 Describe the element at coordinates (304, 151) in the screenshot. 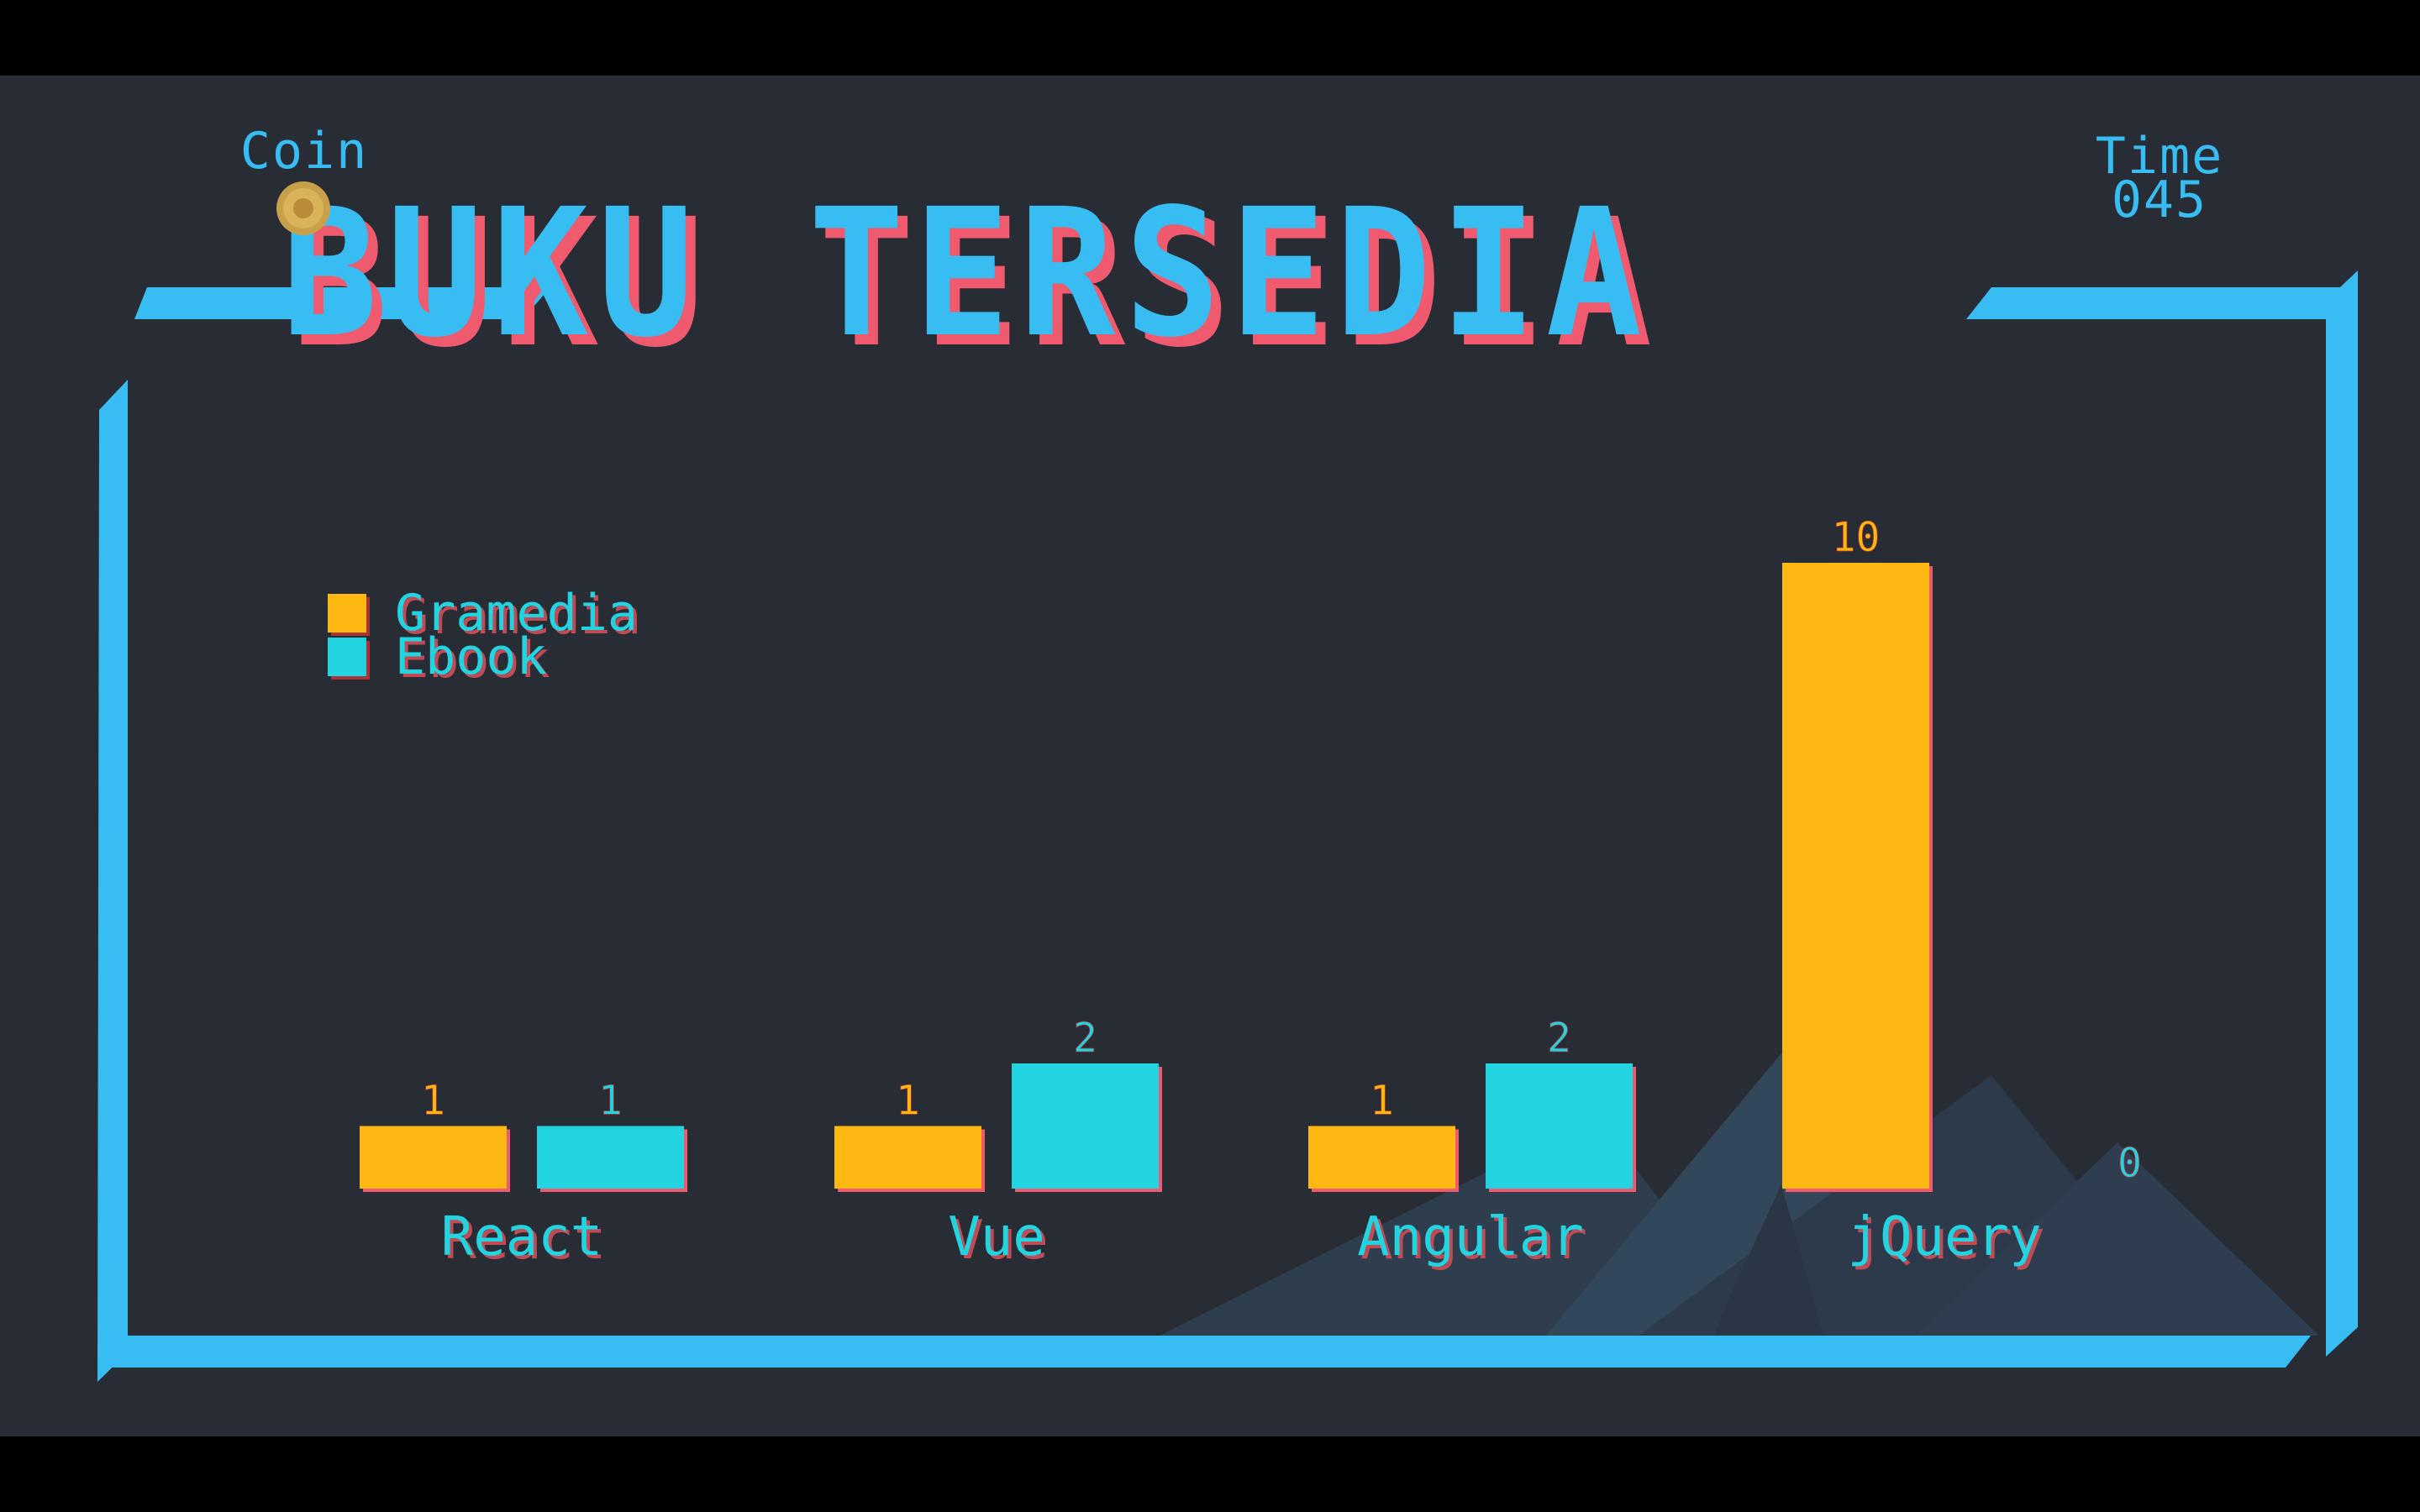

I see `coin-label: Coin` at that location.